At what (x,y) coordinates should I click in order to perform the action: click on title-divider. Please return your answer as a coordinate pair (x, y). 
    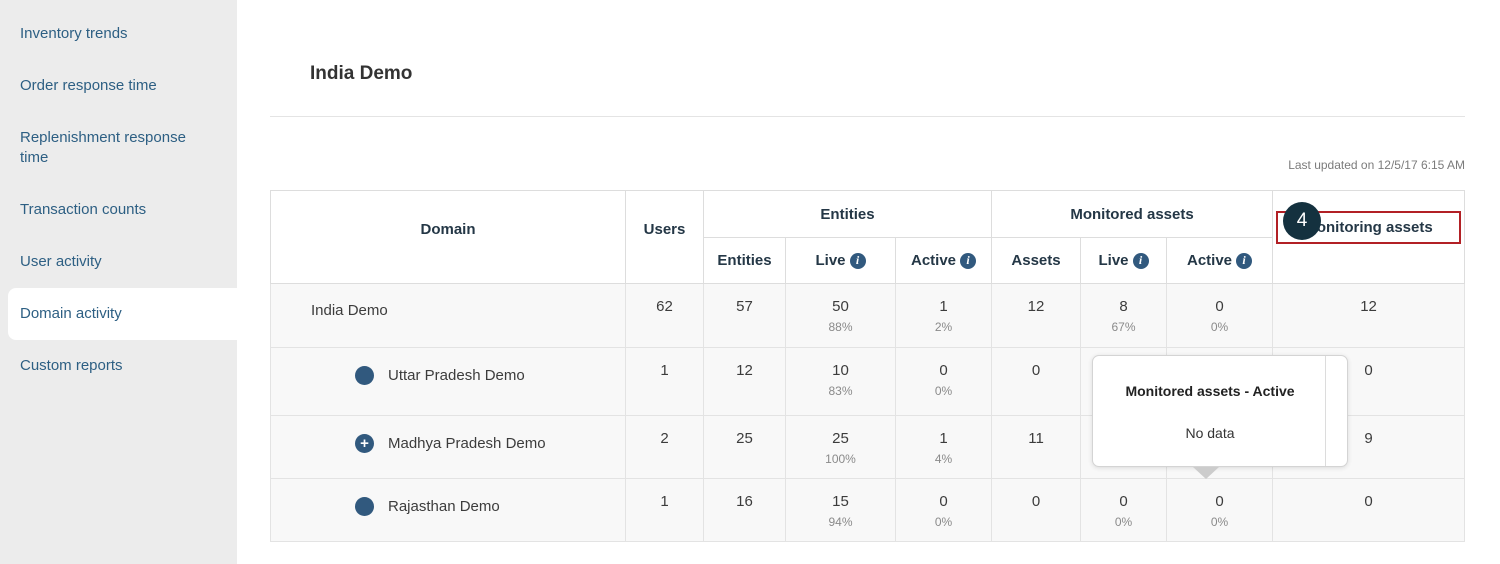
    Looking at the image, I should click on (867, 116).